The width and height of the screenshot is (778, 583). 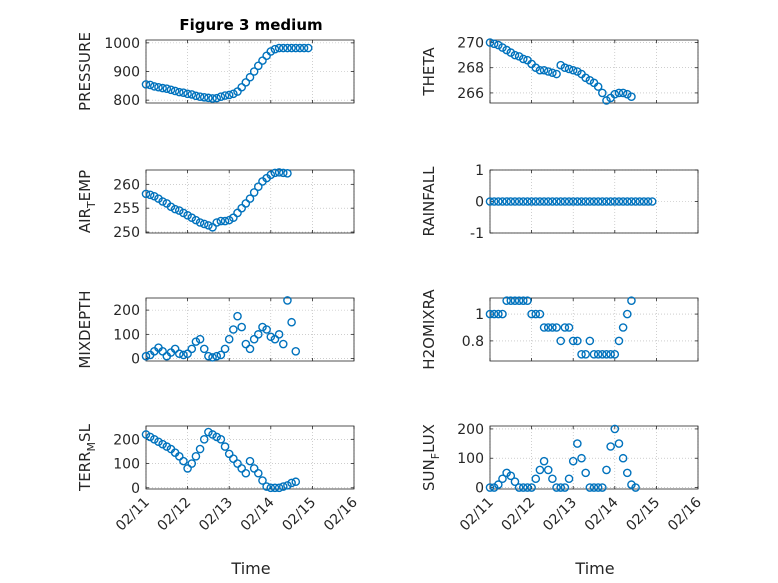 I want to click on plot-area, so click(x=594, y=329).